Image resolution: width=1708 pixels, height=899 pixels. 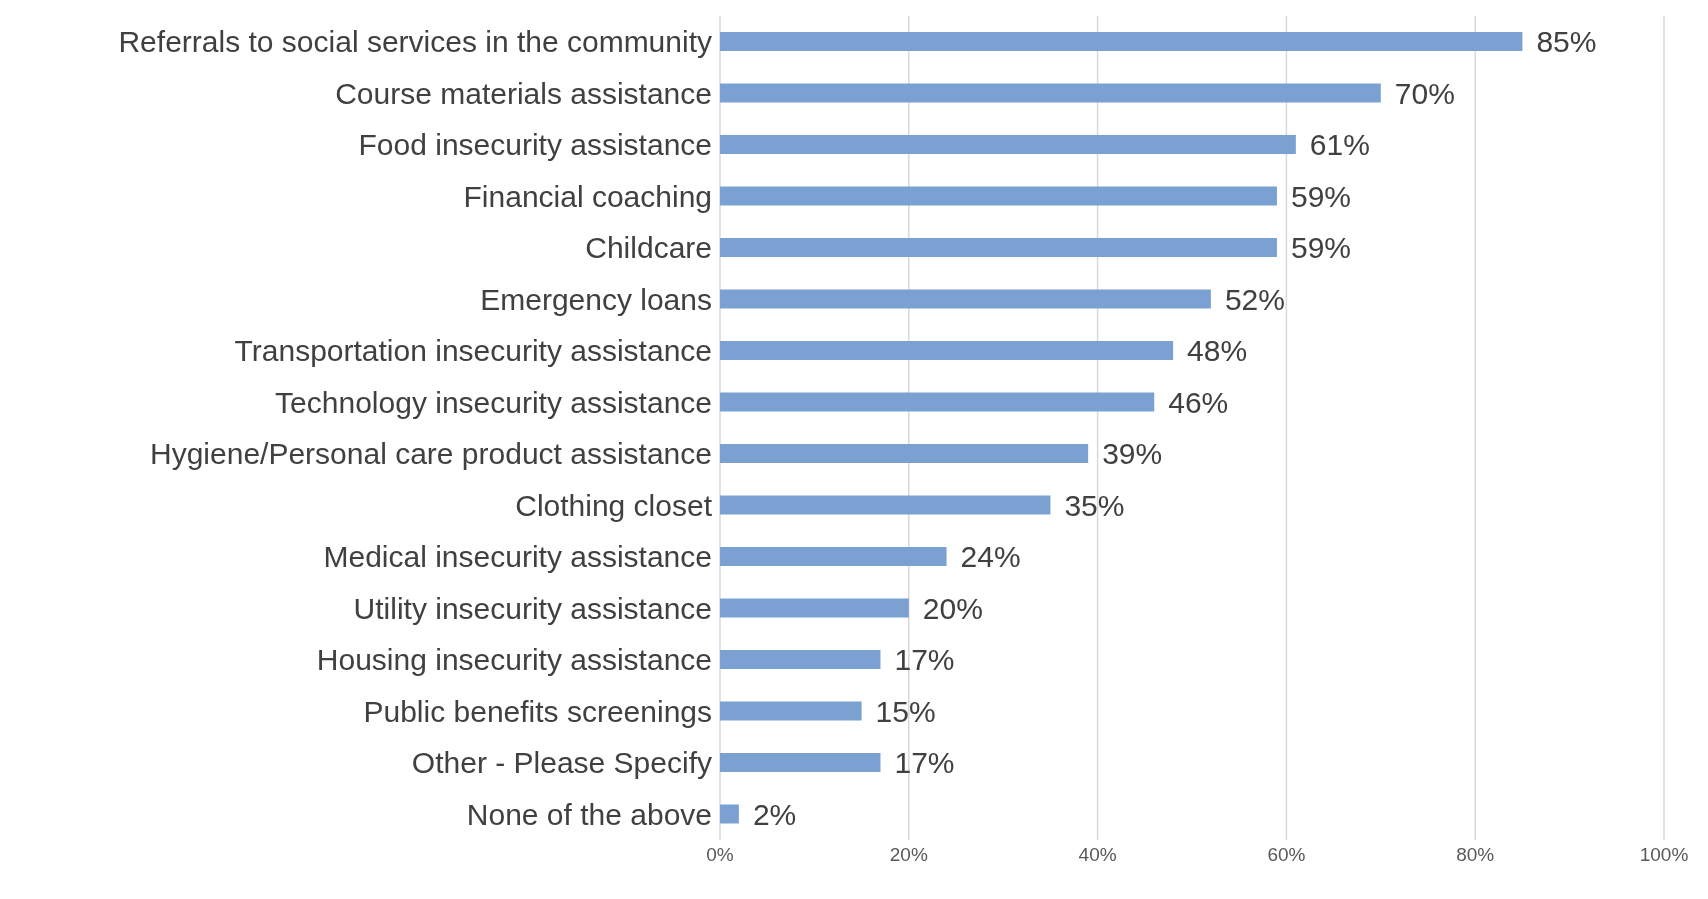 I want to click on y-tick-label: Childcare, so click(x=648, y=248).